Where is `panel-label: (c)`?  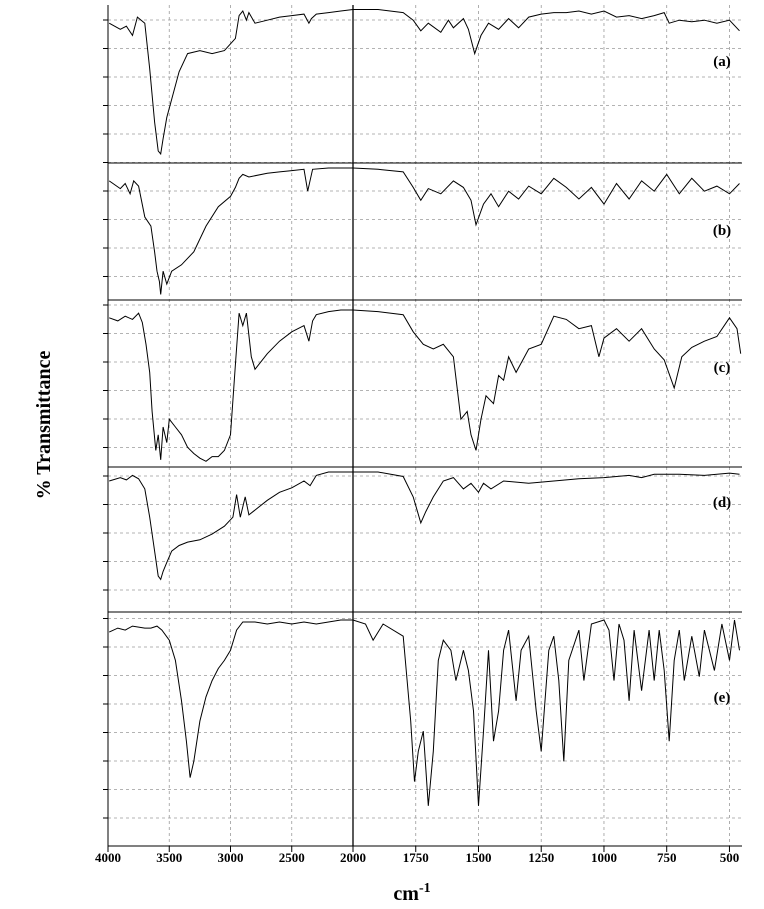
panel-label: (c) is located at coordinates (722, 368).